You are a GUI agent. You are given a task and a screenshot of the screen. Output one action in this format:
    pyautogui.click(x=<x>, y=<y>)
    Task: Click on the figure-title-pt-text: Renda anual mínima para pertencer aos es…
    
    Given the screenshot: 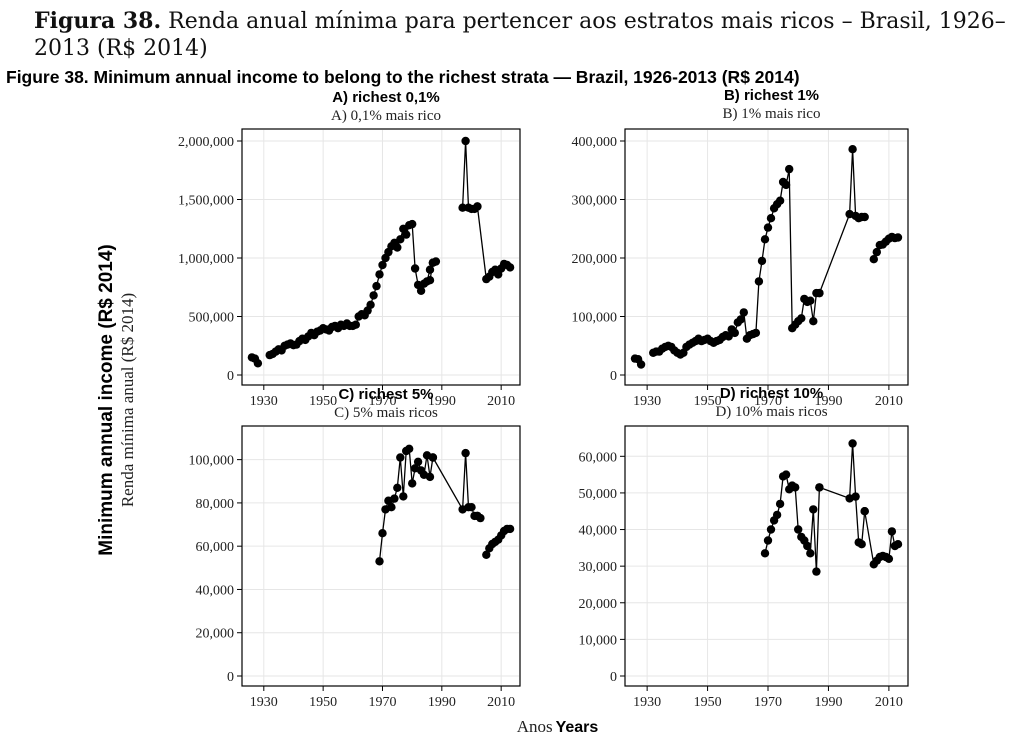 What is the action you would take?
    pyautogui.click(x=520, y=35)
    